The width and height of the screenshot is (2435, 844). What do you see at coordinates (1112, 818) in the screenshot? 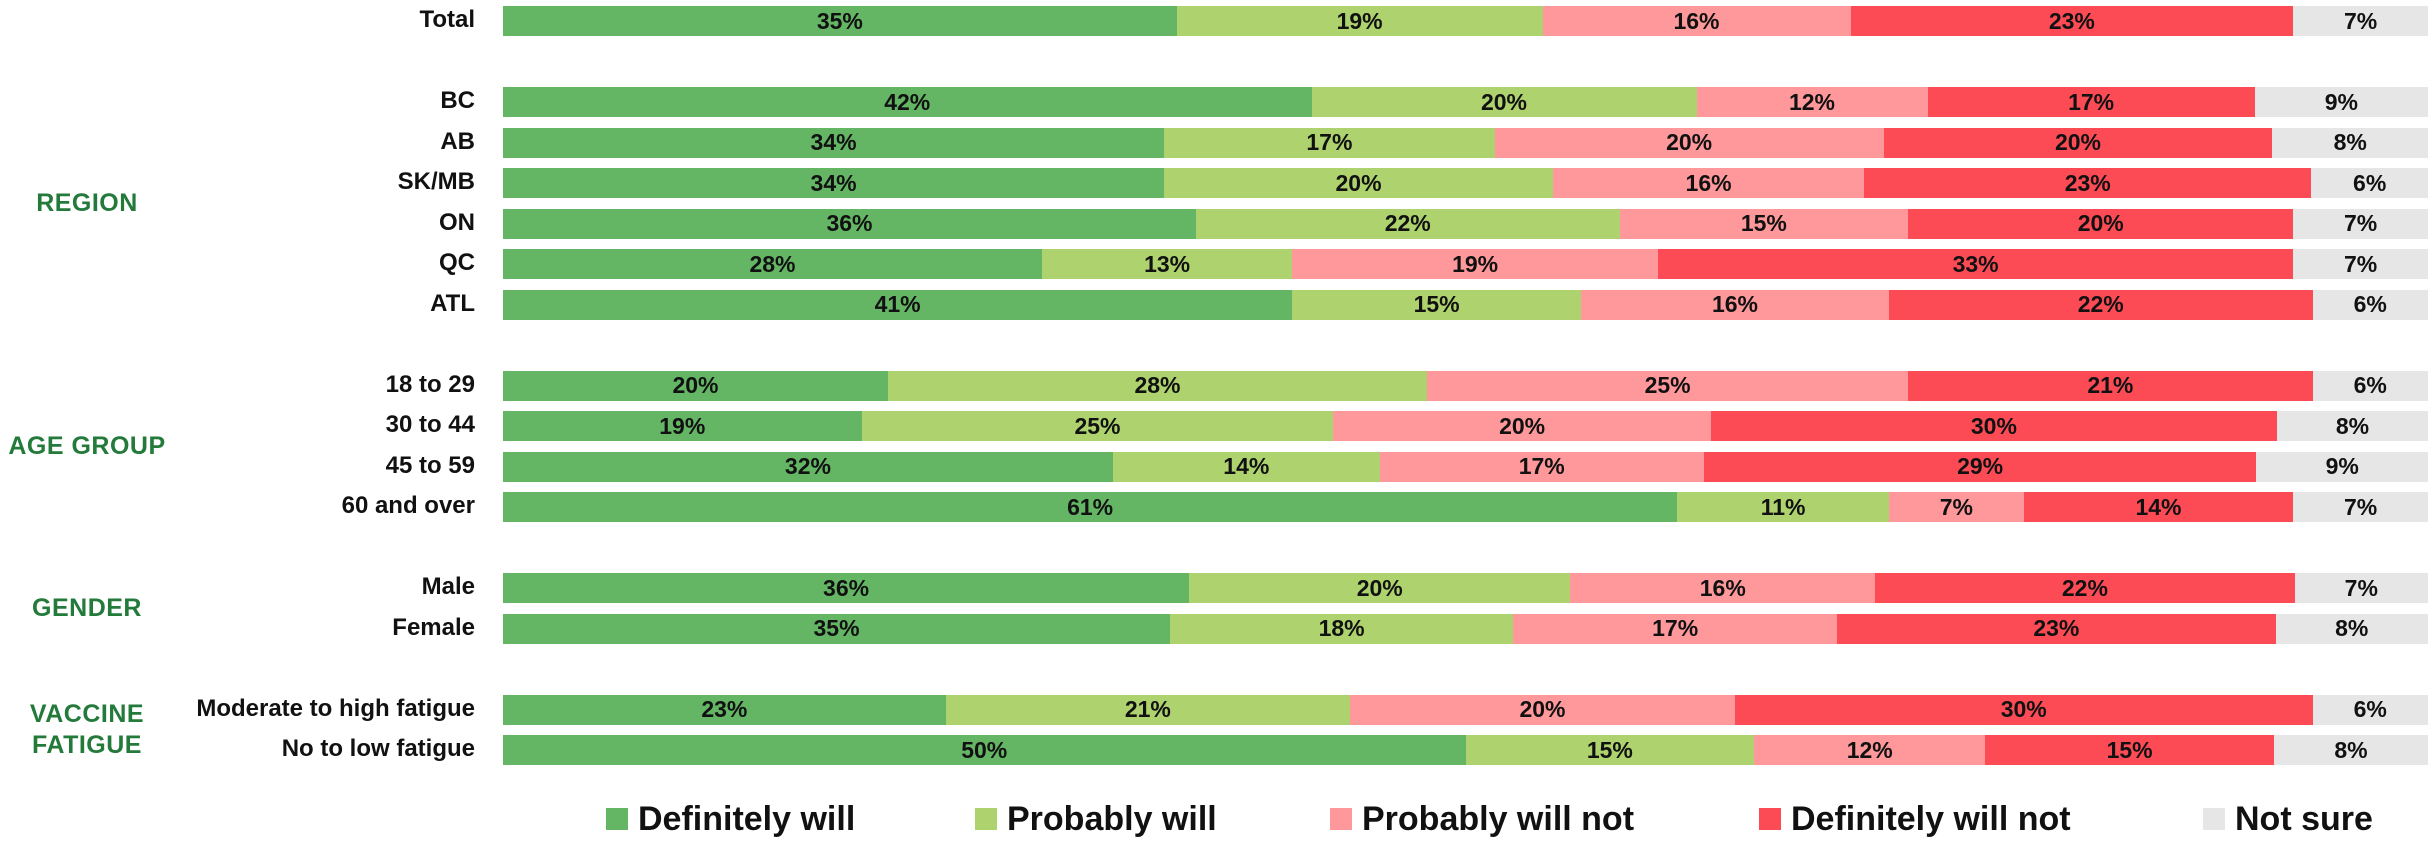
I see `legend-label: Probably will` at bounding box center [1112, 818].